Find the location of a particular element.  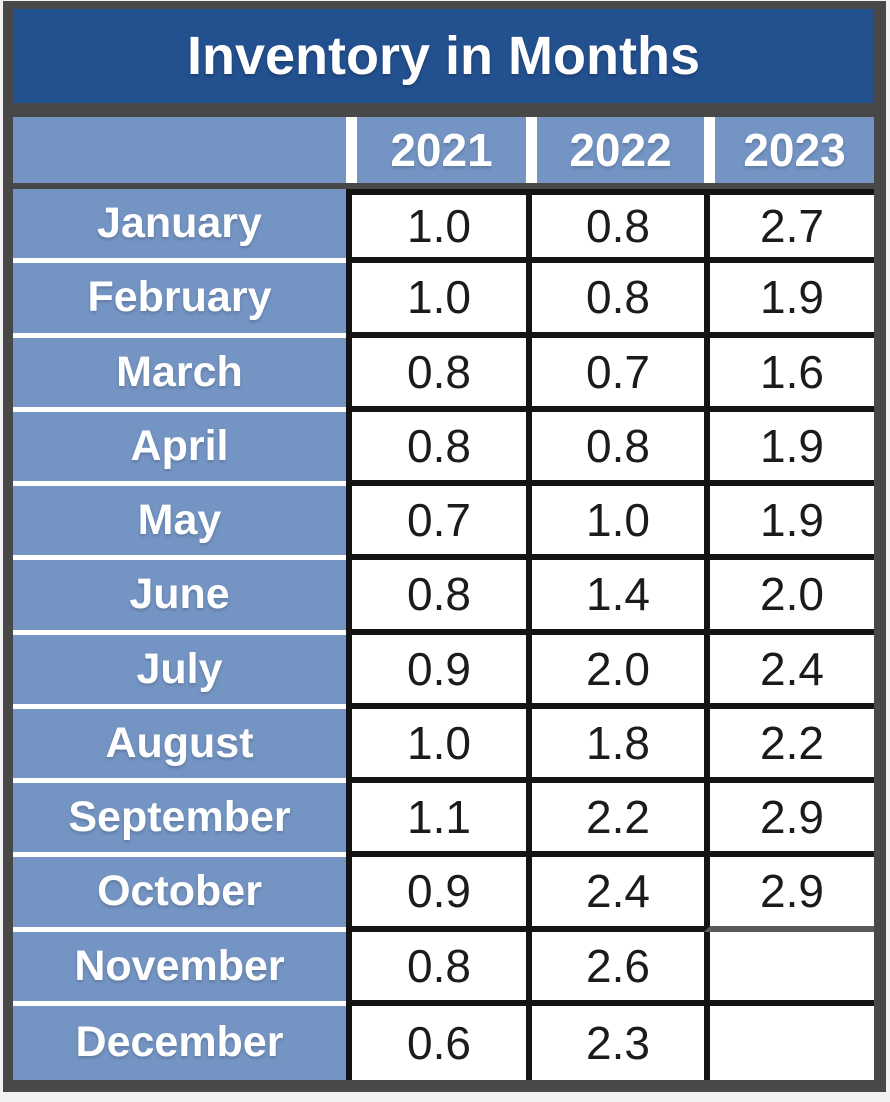

table-header-row: 2021 2022 2023 is located at coordinates (443, 150).